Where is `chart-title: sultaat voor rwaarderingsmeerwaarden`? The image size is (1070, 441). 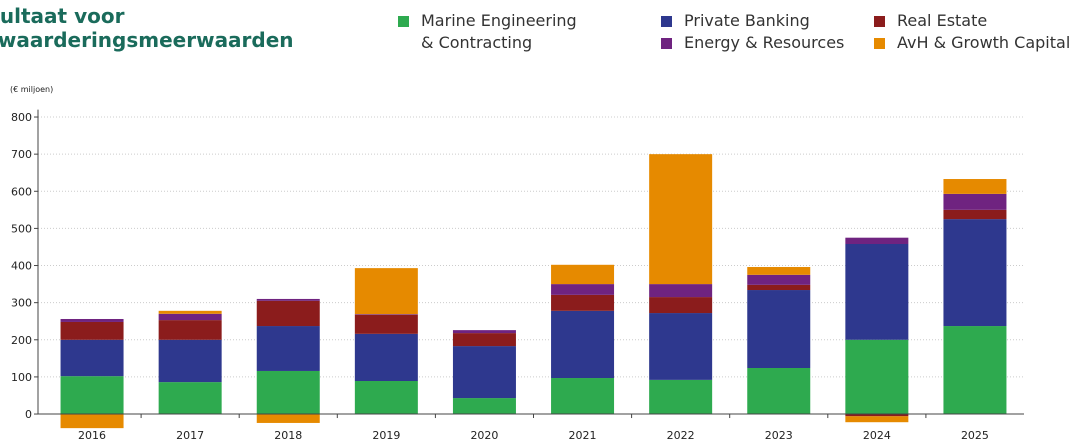
chart-title: sultaat voor rwaarderingsmeerwaarden is located at coordinates (147, 28).